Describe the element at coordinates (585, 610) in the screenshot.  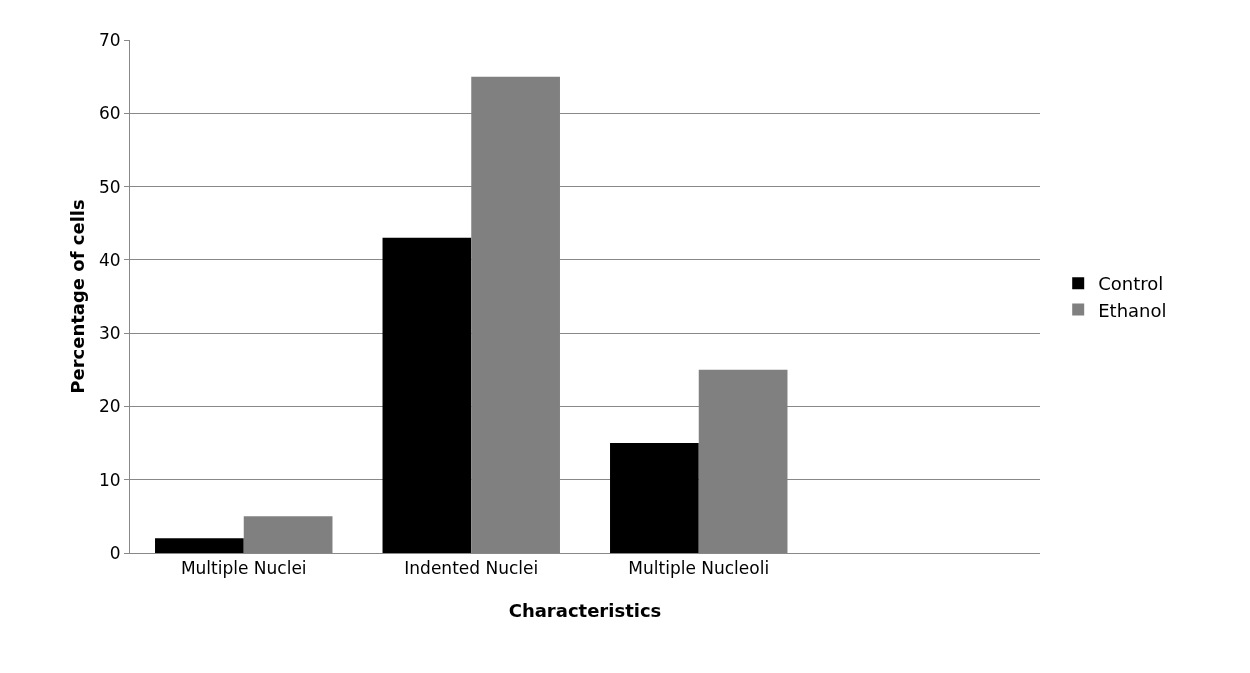
I see `x-axis-title: Characteristics` at that location.